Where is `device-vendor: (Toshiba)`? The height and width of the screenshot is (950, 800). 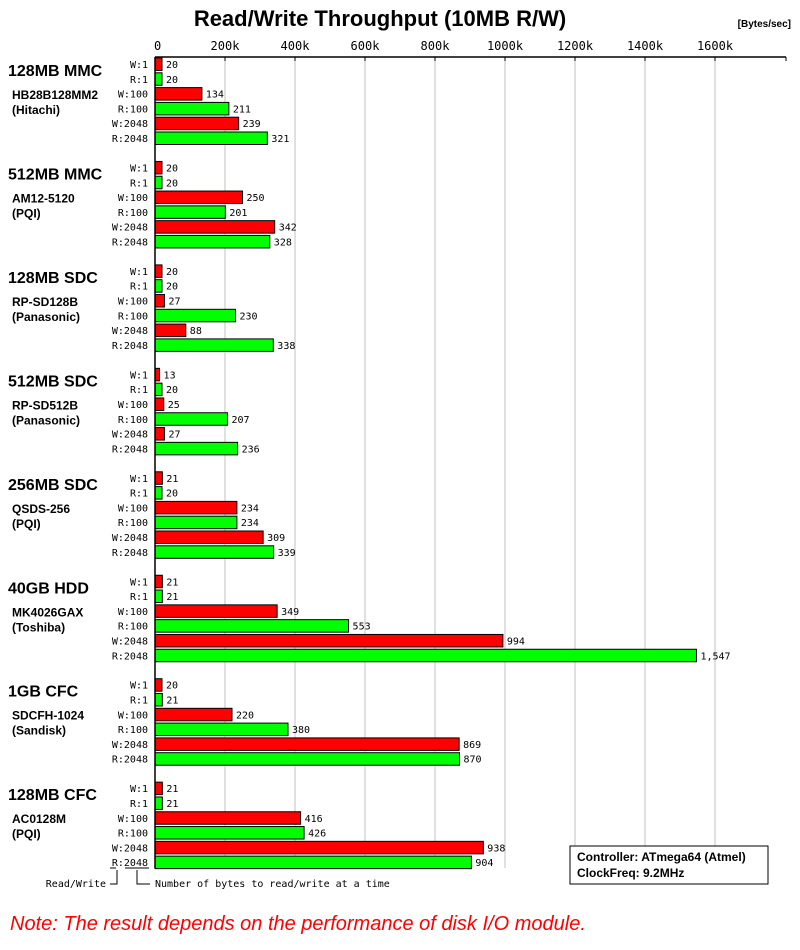 device-vendor: (Toshiba) is located at coordinates (38, 627).